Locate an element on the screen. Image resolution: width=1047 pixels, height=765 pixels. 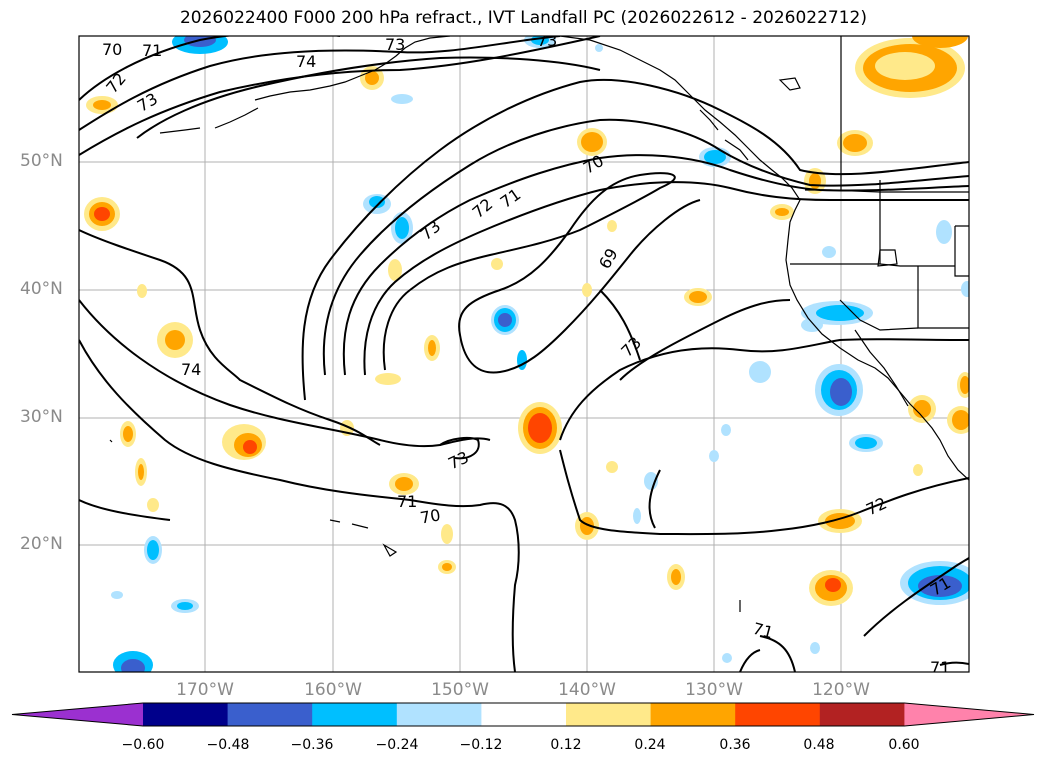
lat-label: 50°N is located at coordinates (41, 161).